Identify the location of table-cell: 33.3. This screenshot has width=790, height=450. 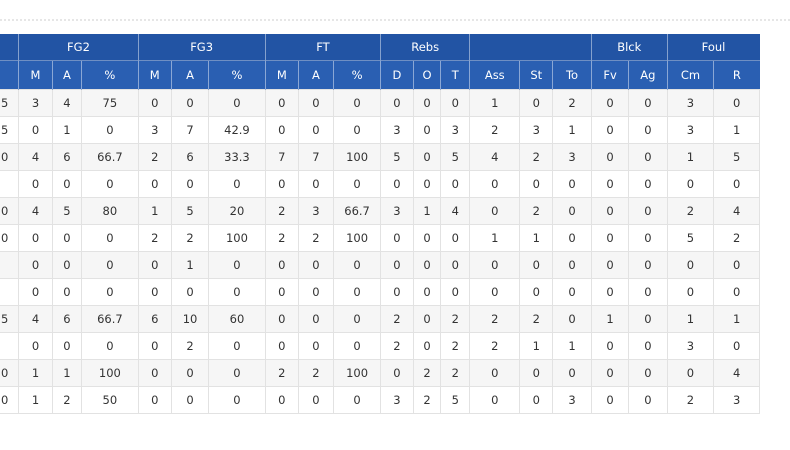
(237, 157).